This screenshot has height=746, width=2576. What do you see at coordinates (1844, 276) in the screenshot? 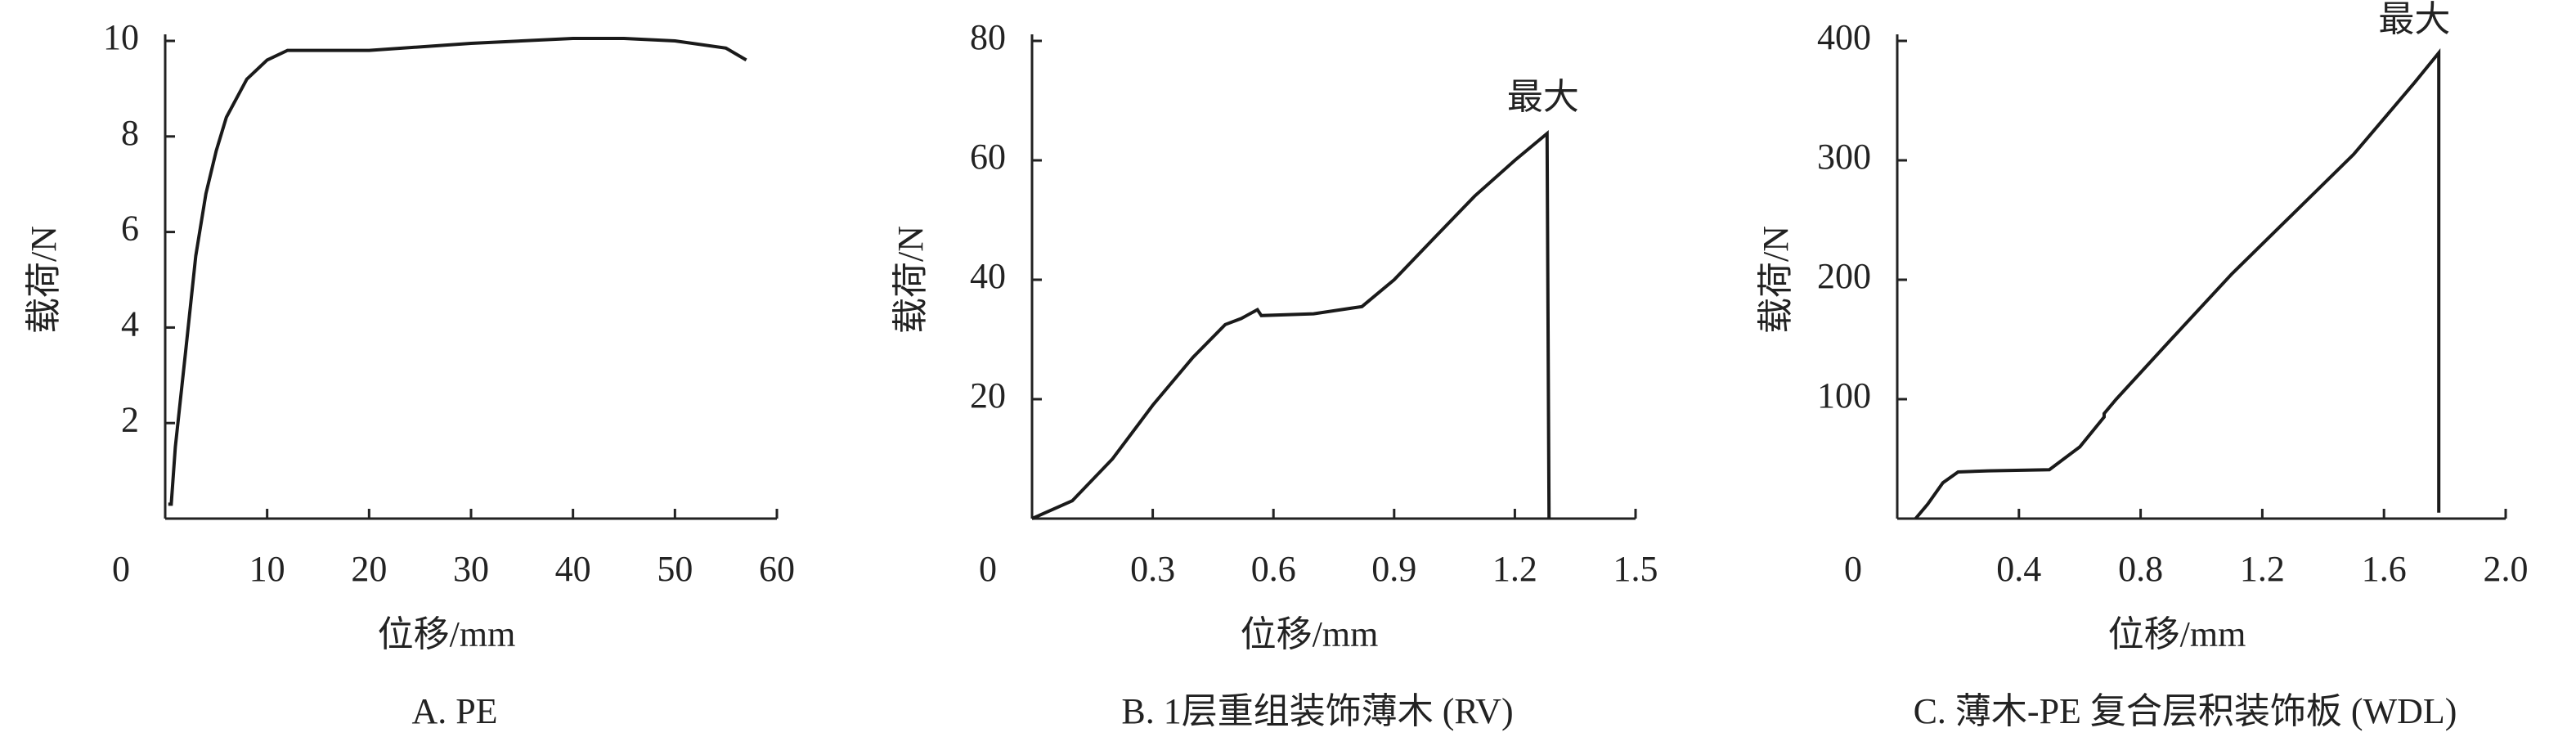
I see `y-tick-label: 200` at bounding box center [1844, 276].